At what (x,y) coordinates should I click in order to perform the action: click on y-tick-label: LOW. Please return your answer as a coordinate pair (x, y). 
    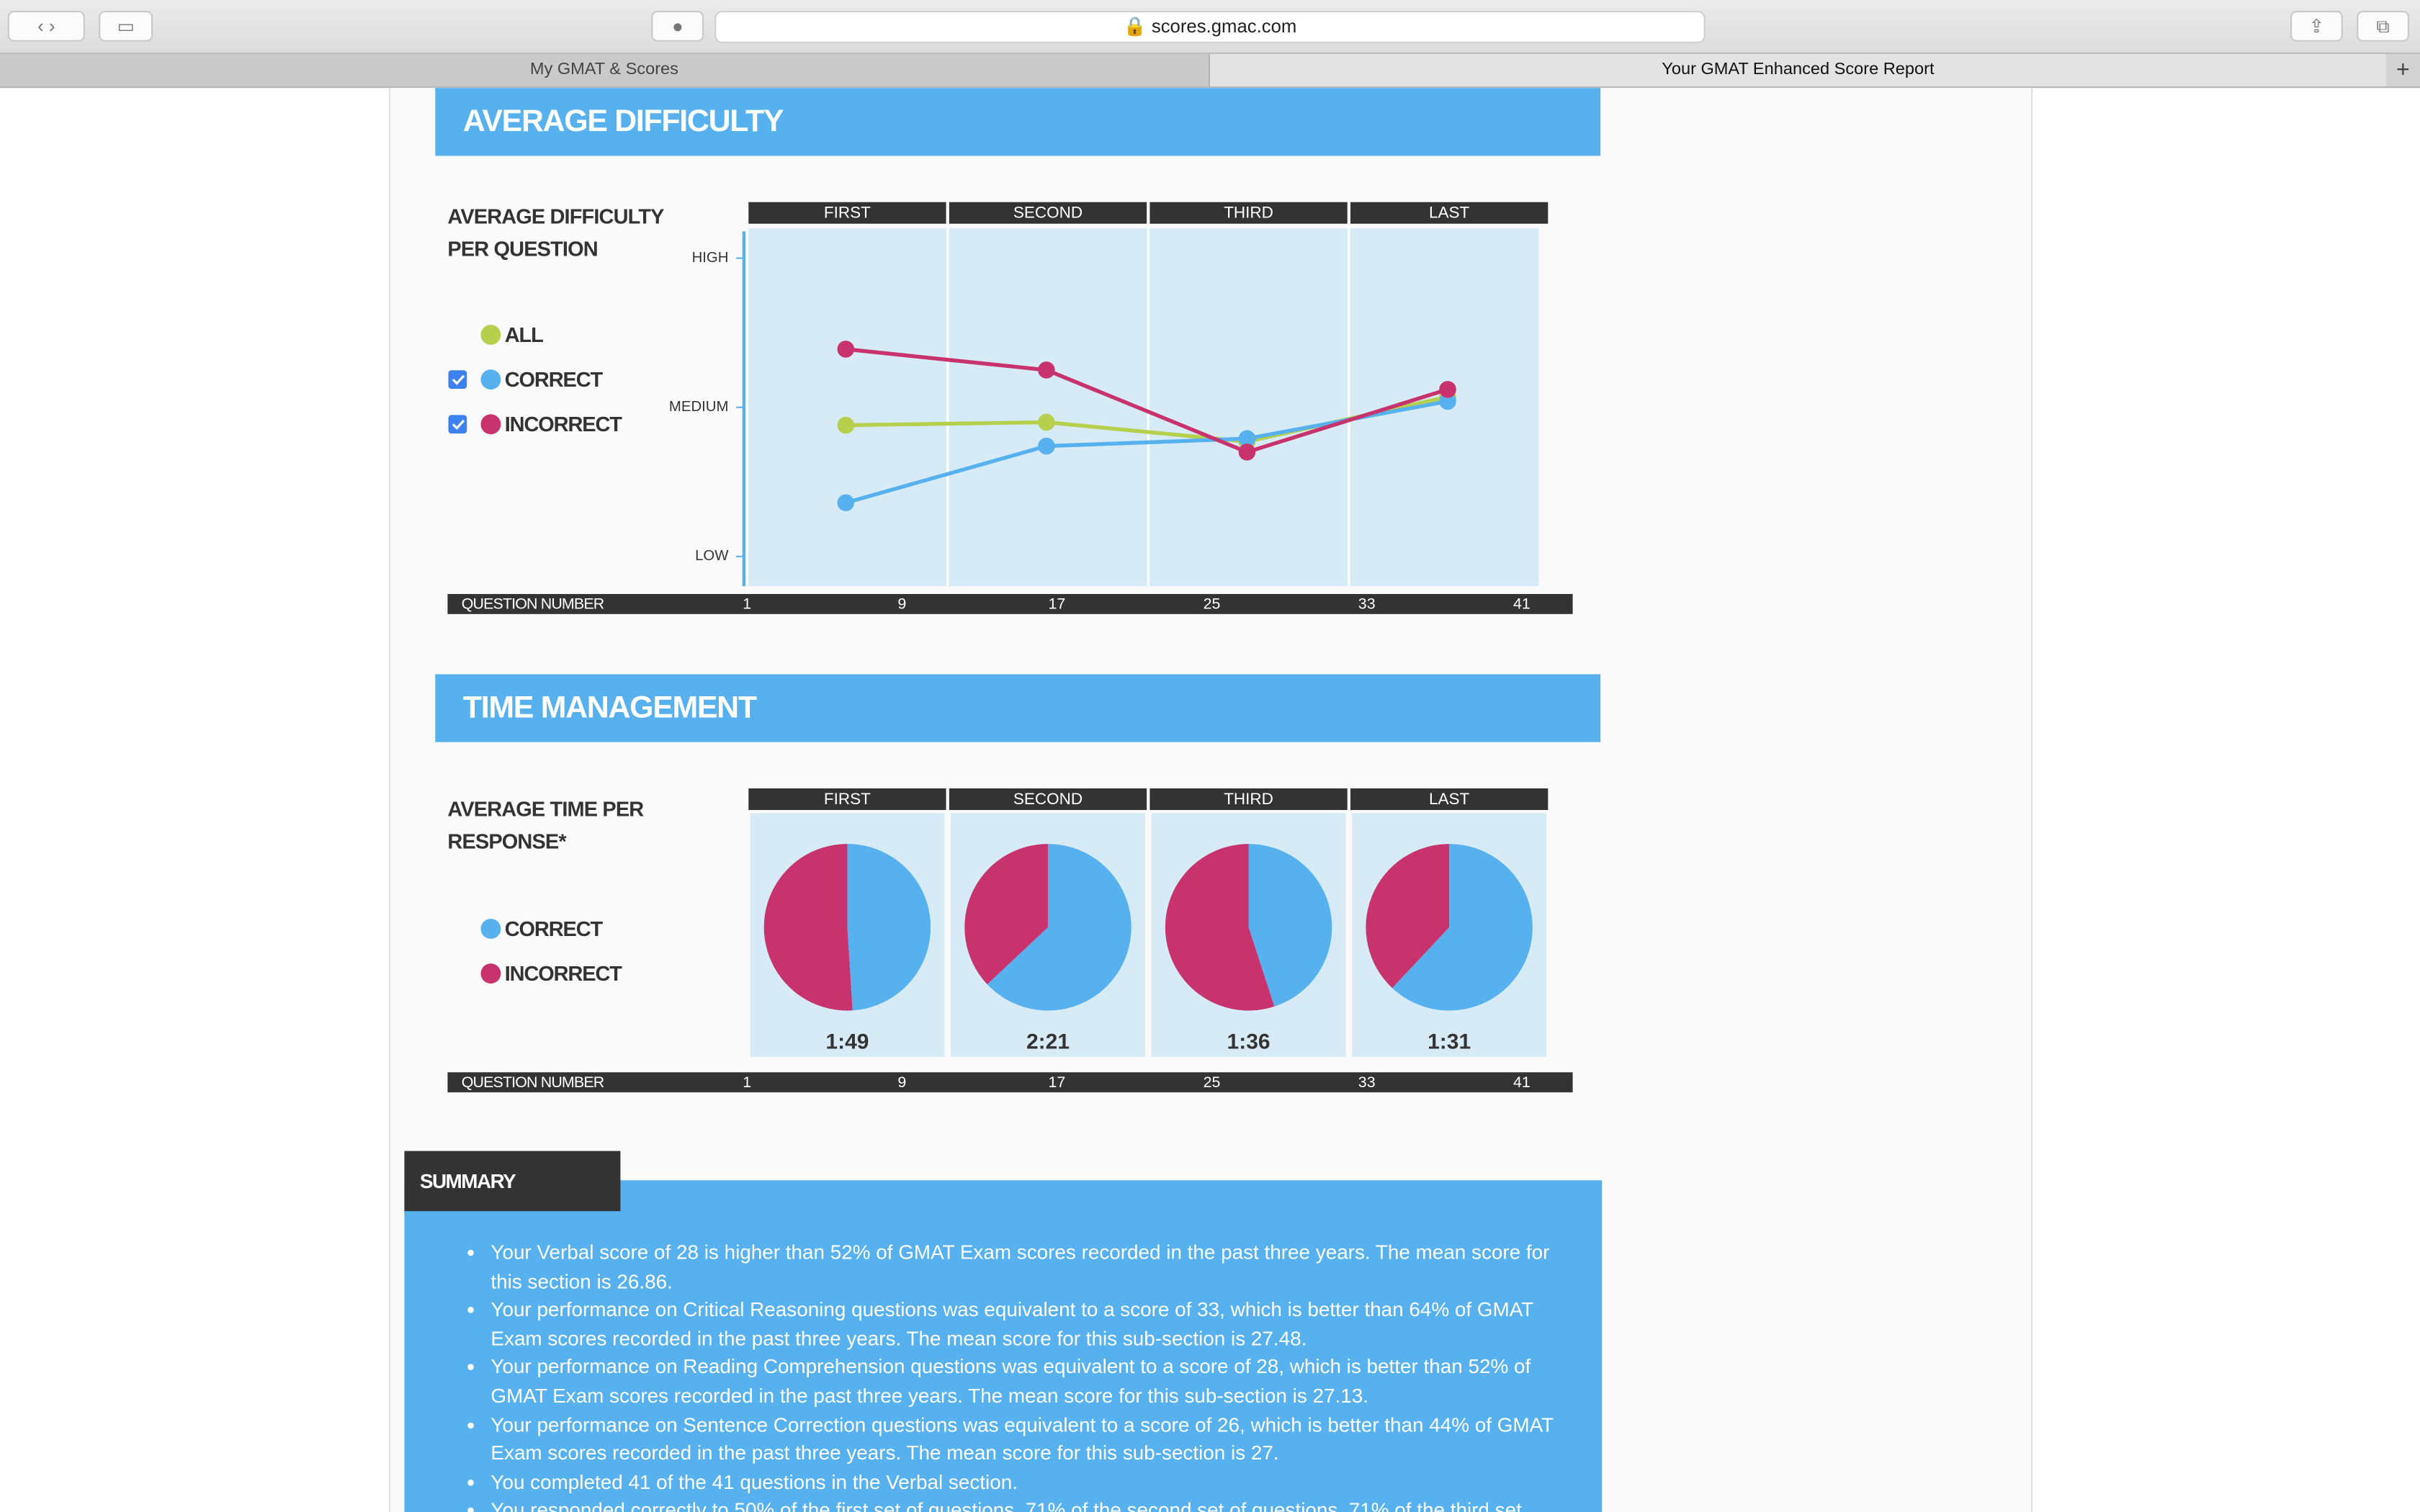
    Looking at the image, I should click on (712, 556).